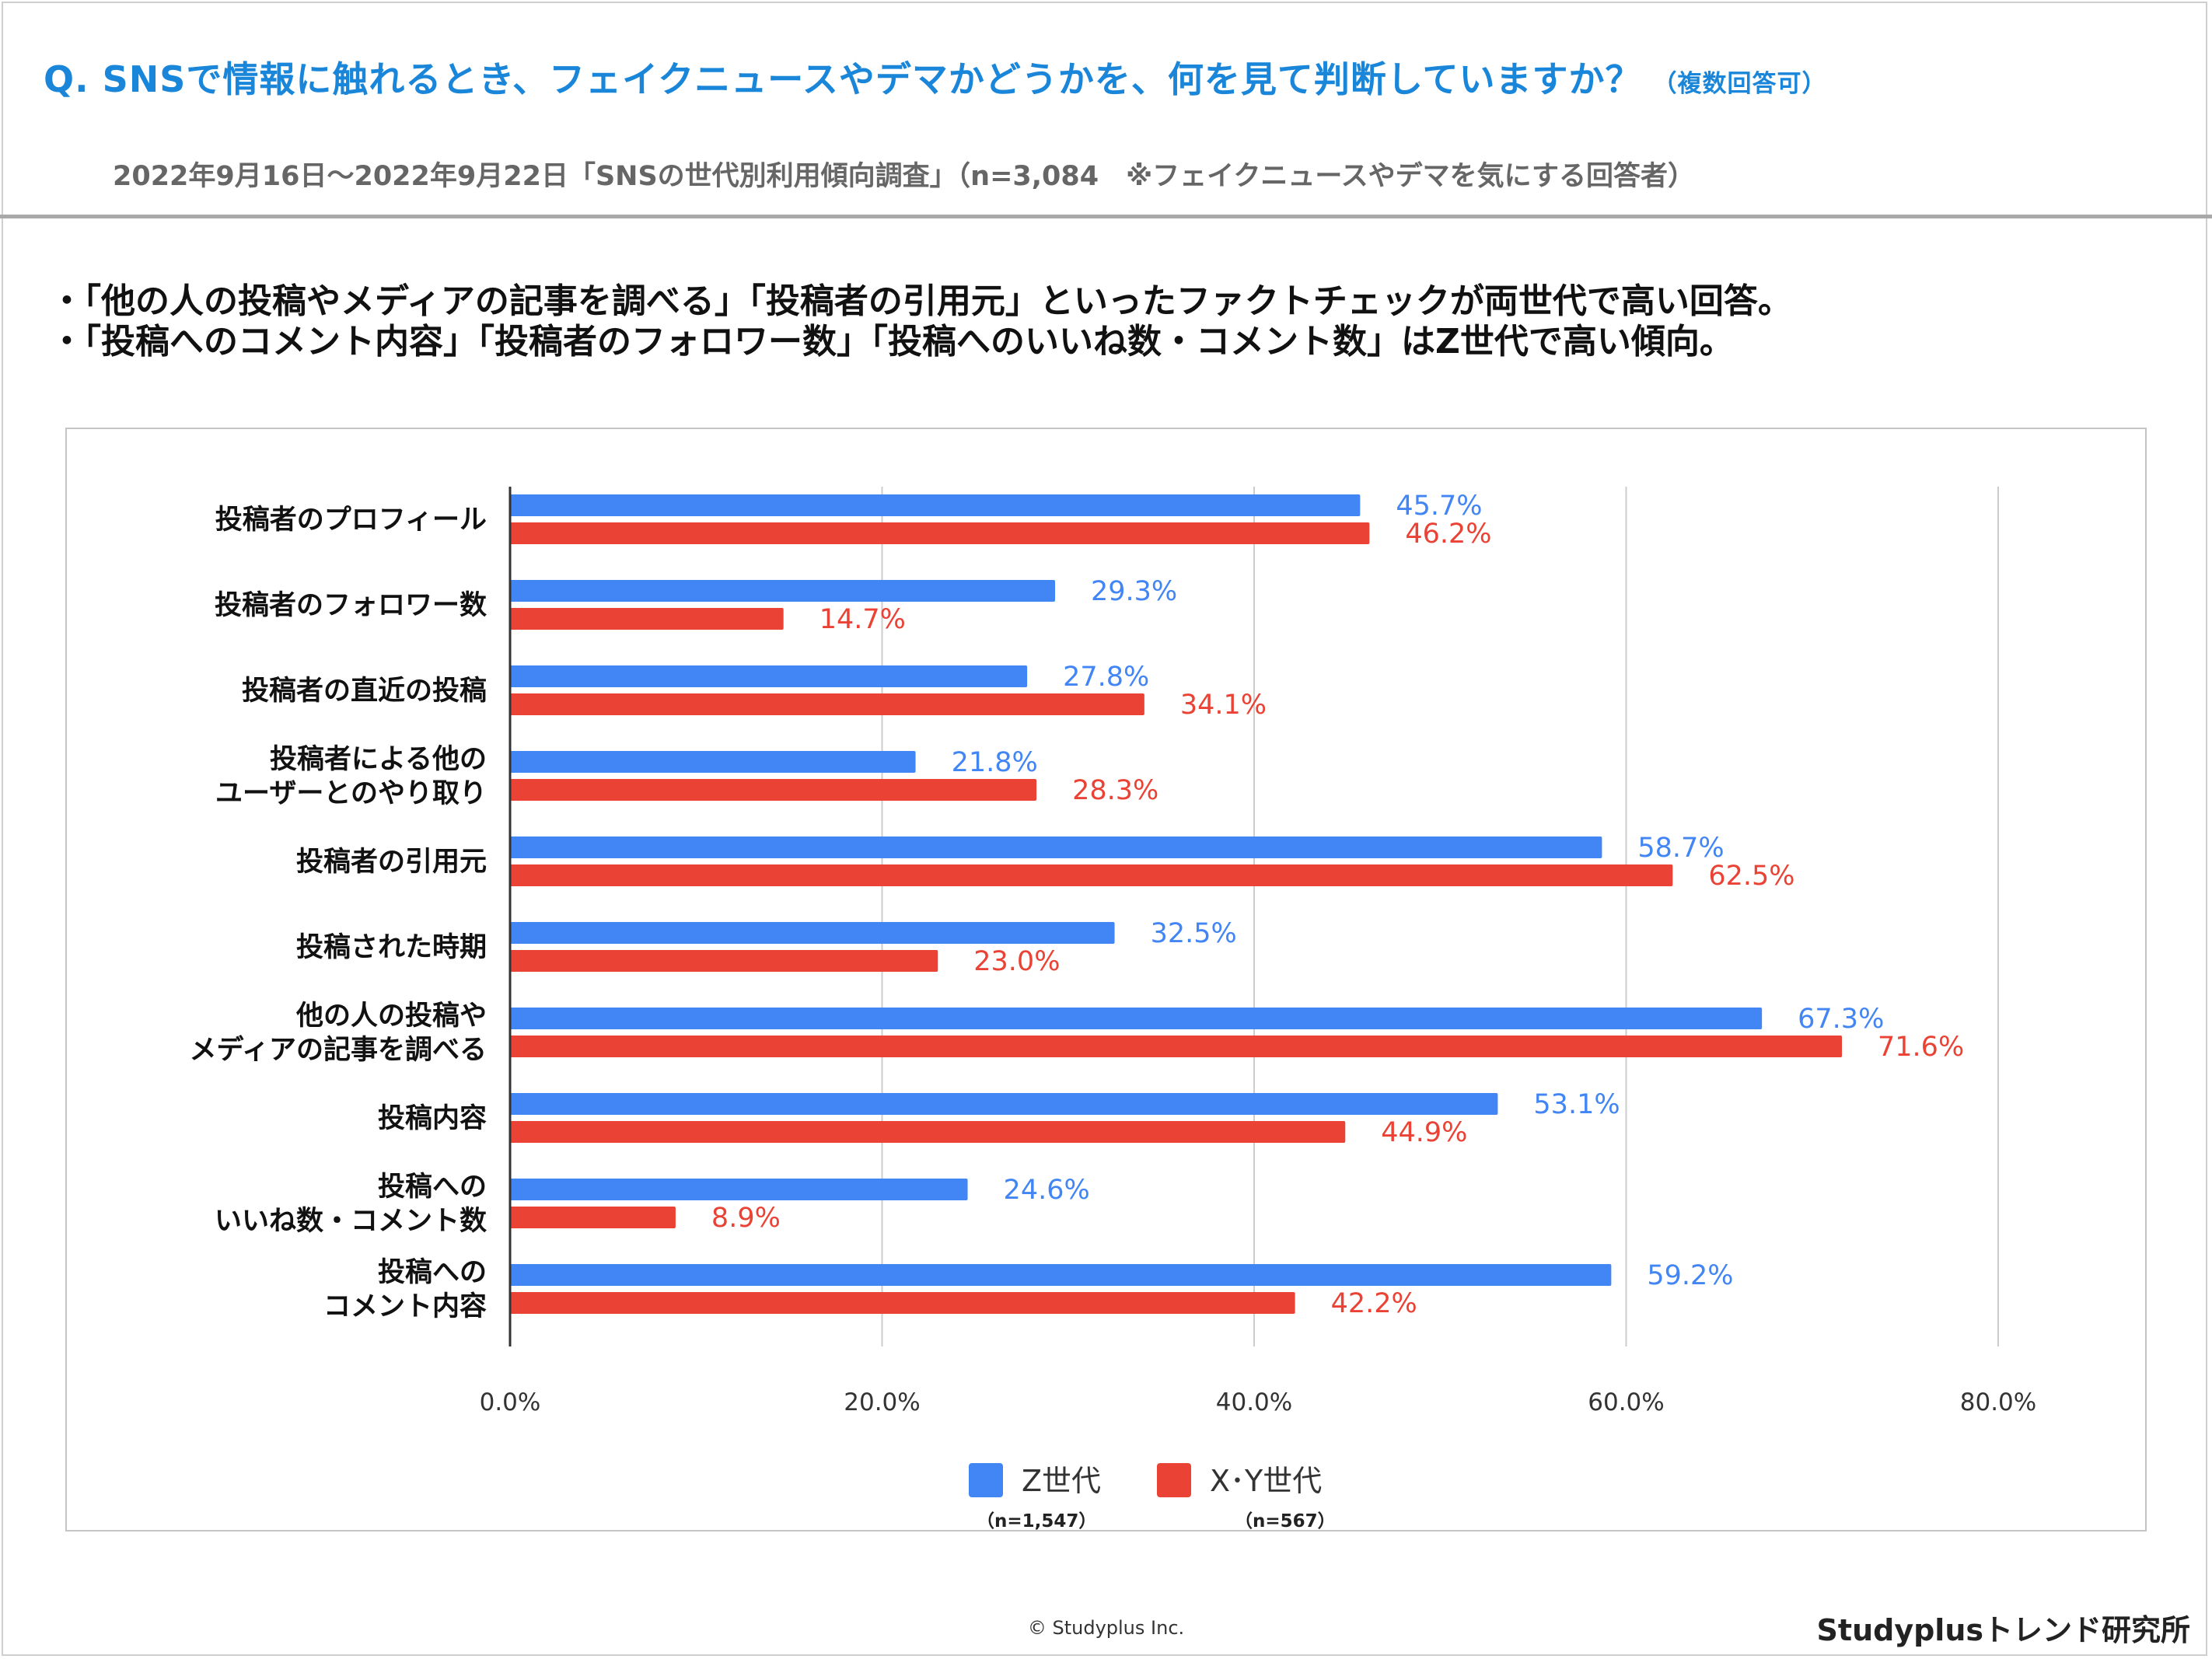 The height and width of the screenshot is (1659, 2212). What do you see at coordinates (2003, 1630) in the screenshot?
I see `brand-logo: Studyplusトレンド研究所` at bounding box center [2003, 1630].